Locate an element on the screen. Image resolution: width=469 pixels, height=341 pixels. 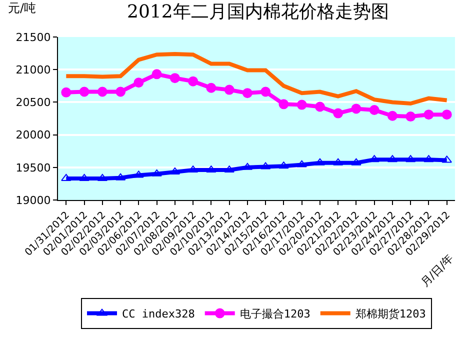
x-axis-title: 月/日/年 is located at coordinates (437, 271).